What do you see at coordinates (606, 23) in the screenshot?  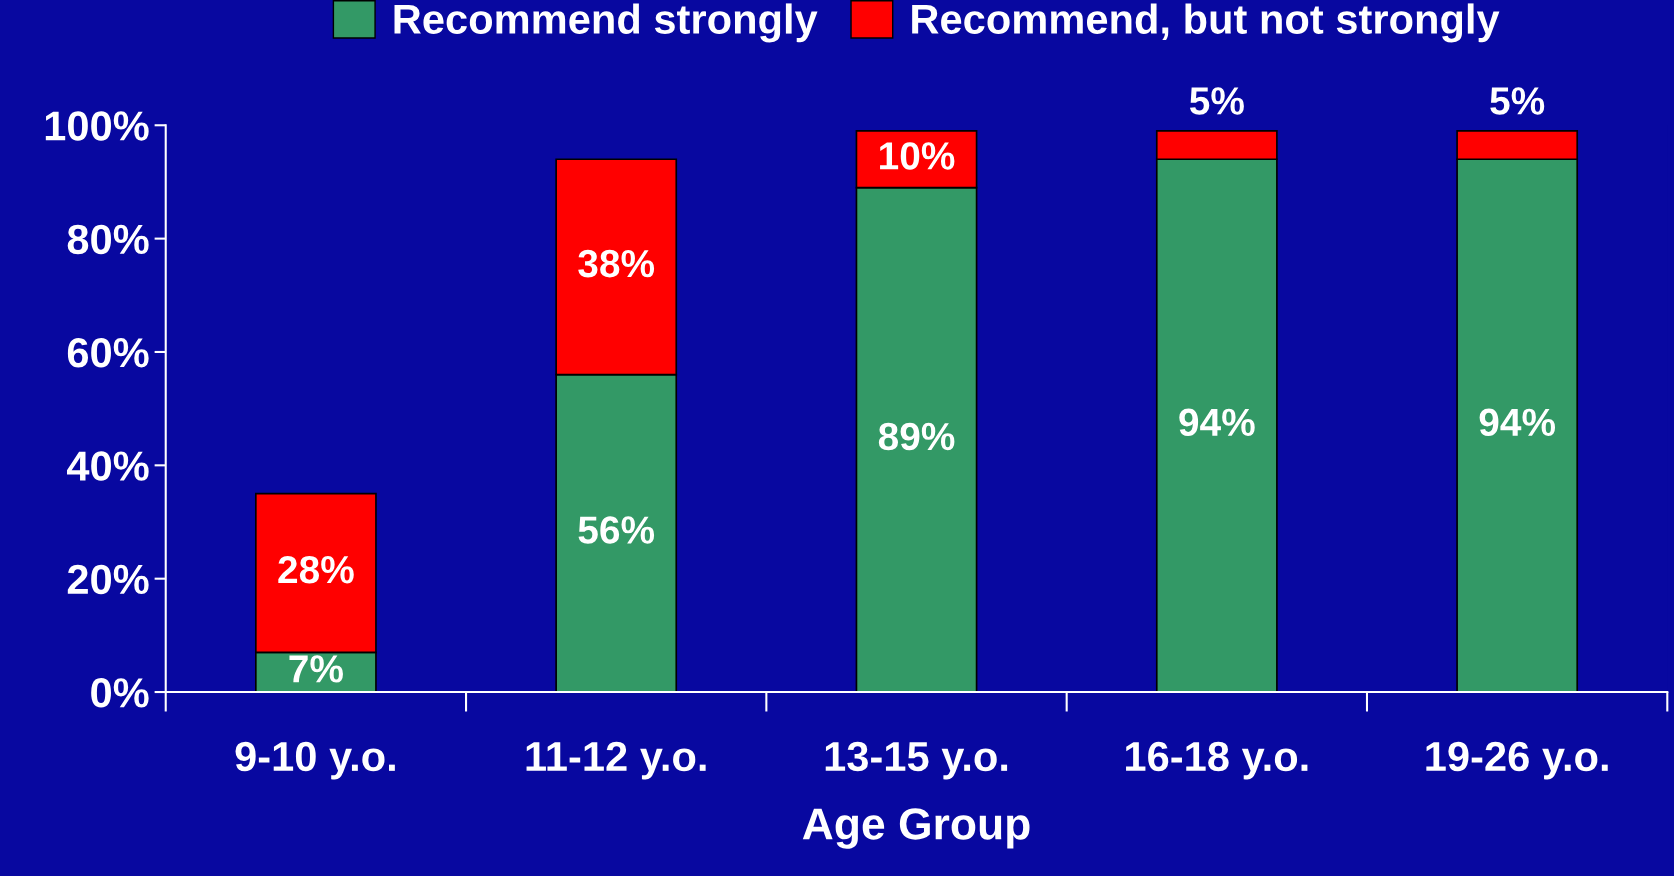 I see `legend-label: Recommend strongly` at bounding box center [606, 23].